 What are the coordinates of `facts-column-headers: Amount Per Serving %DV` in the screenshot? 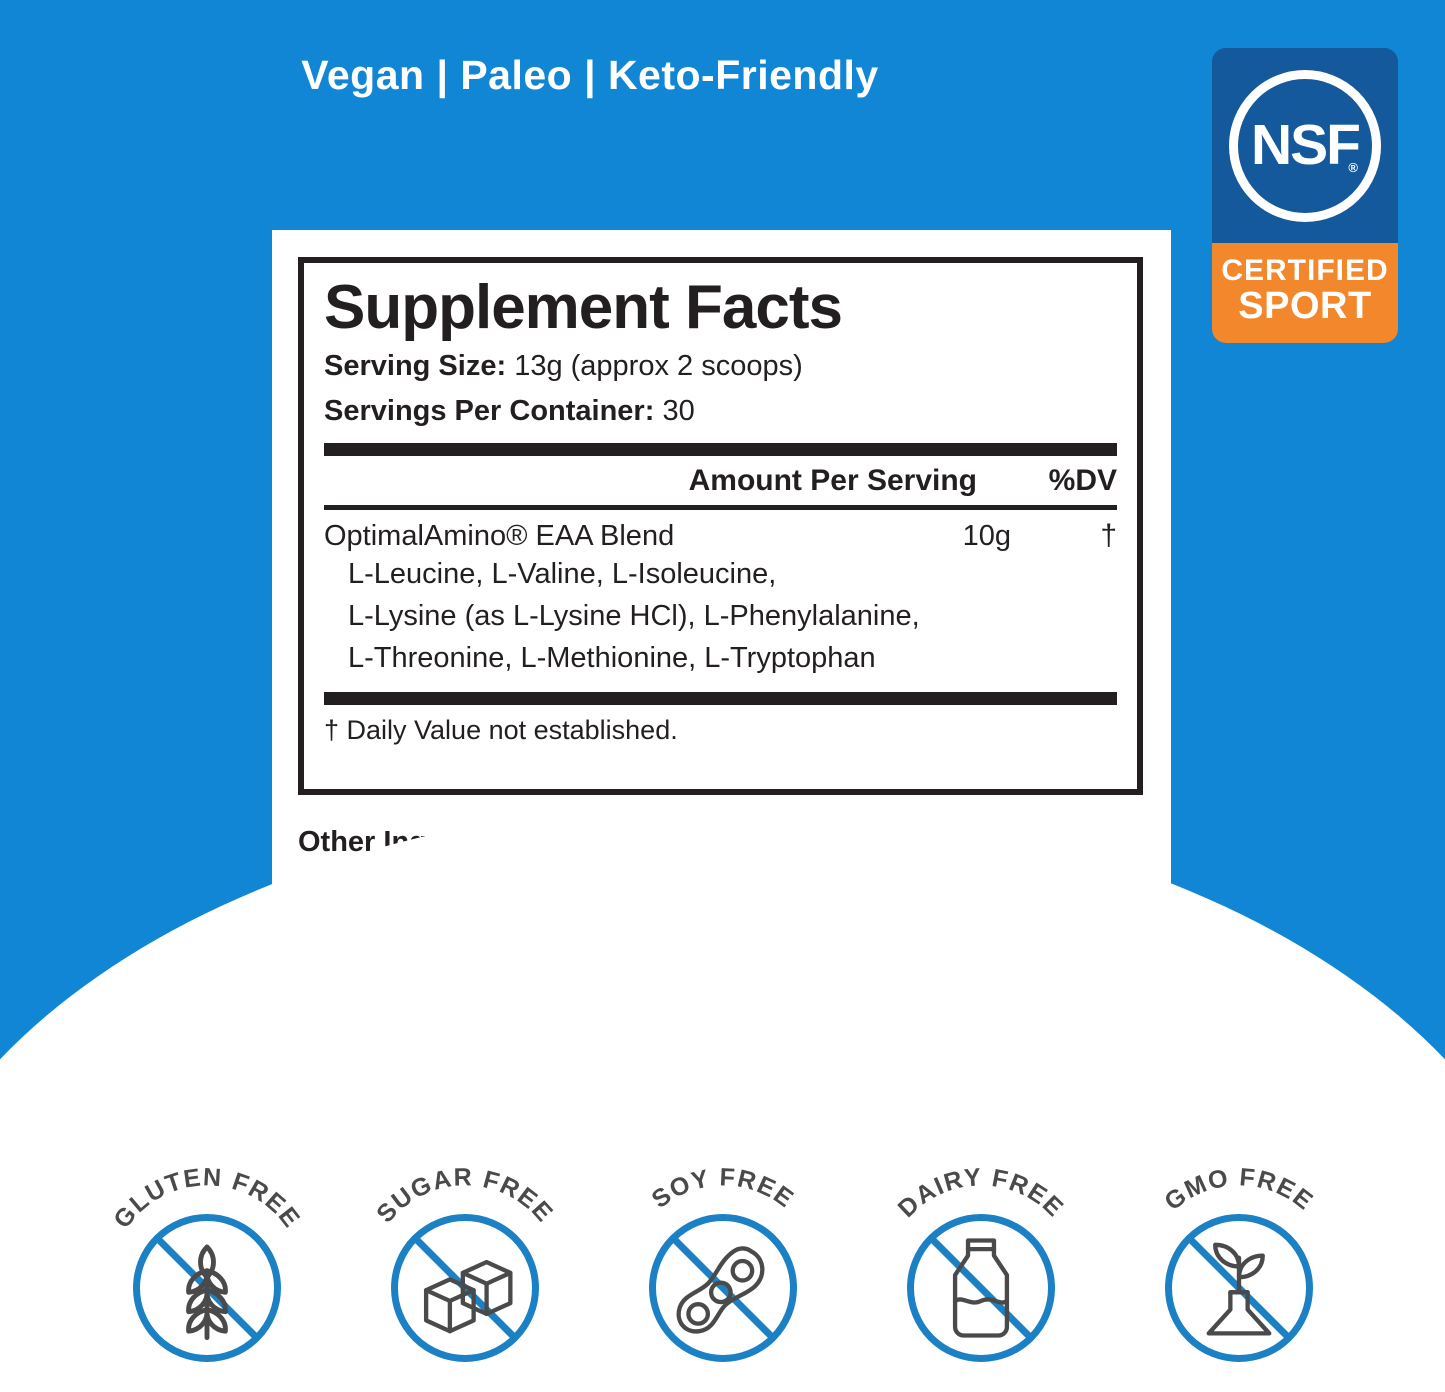 It's located at (720, 480).